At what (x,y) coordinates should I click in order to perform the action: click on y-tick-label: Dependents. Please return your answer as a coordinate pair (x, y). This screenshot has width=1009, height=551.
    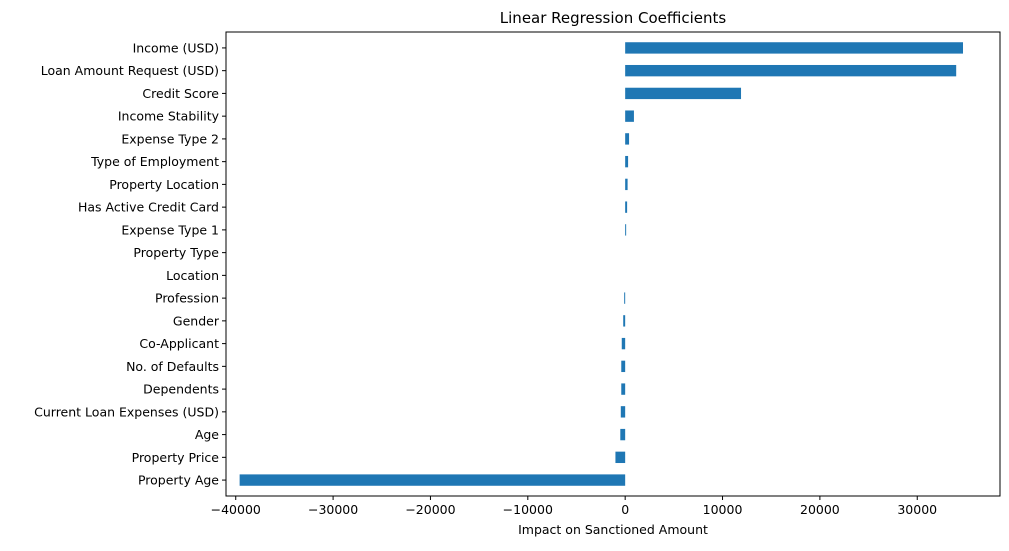
    Looking at the image, I should click on (181, 389).